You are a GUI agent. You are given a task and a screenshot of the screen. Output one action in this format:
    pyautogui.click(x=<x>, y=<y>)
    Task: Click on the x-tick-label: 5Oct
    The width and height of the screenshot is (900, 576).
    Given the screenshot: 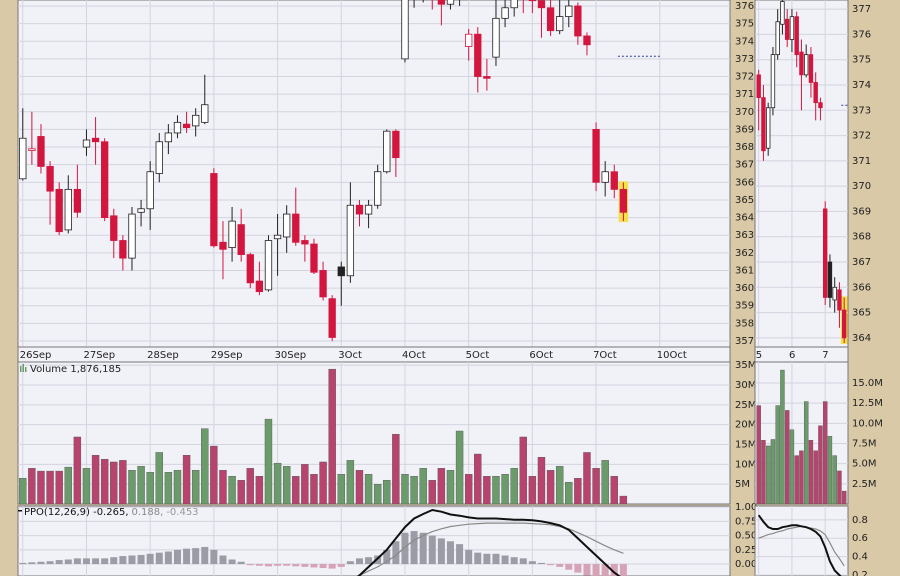 What is the action you would take?
    pyautogui.click(x=478, y=355)
    